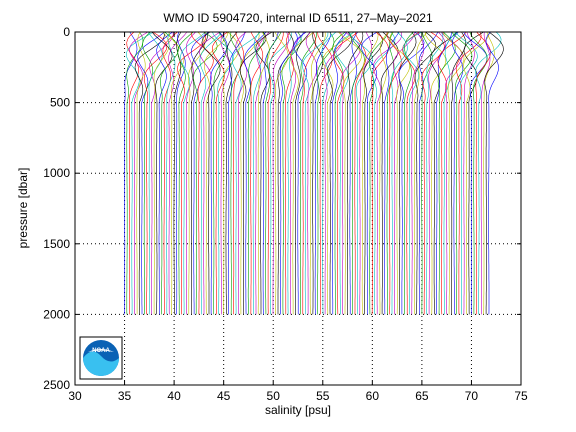 This screenshot has width=576, height=432. What do you see at coordinates (56, 173) in the screenshot?
I see `y-tick-label: 1000` at bounding box center [56, 173].